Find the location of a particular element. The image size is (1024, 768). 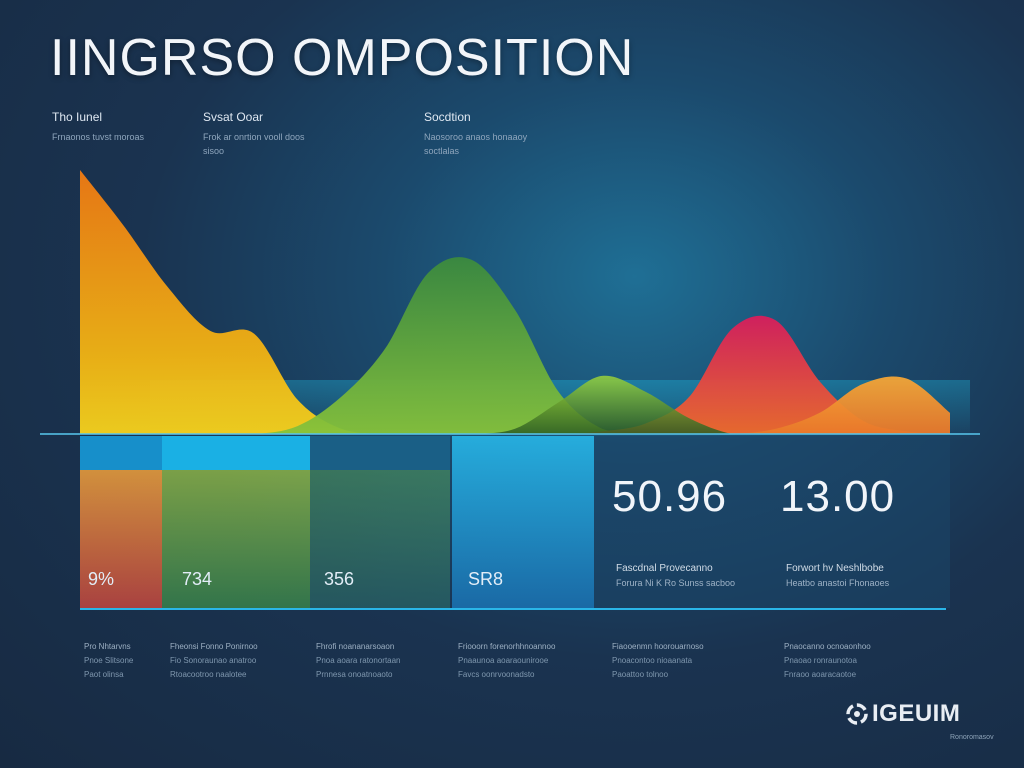

column-label-1: 9% is located at coordinates (101, 579).